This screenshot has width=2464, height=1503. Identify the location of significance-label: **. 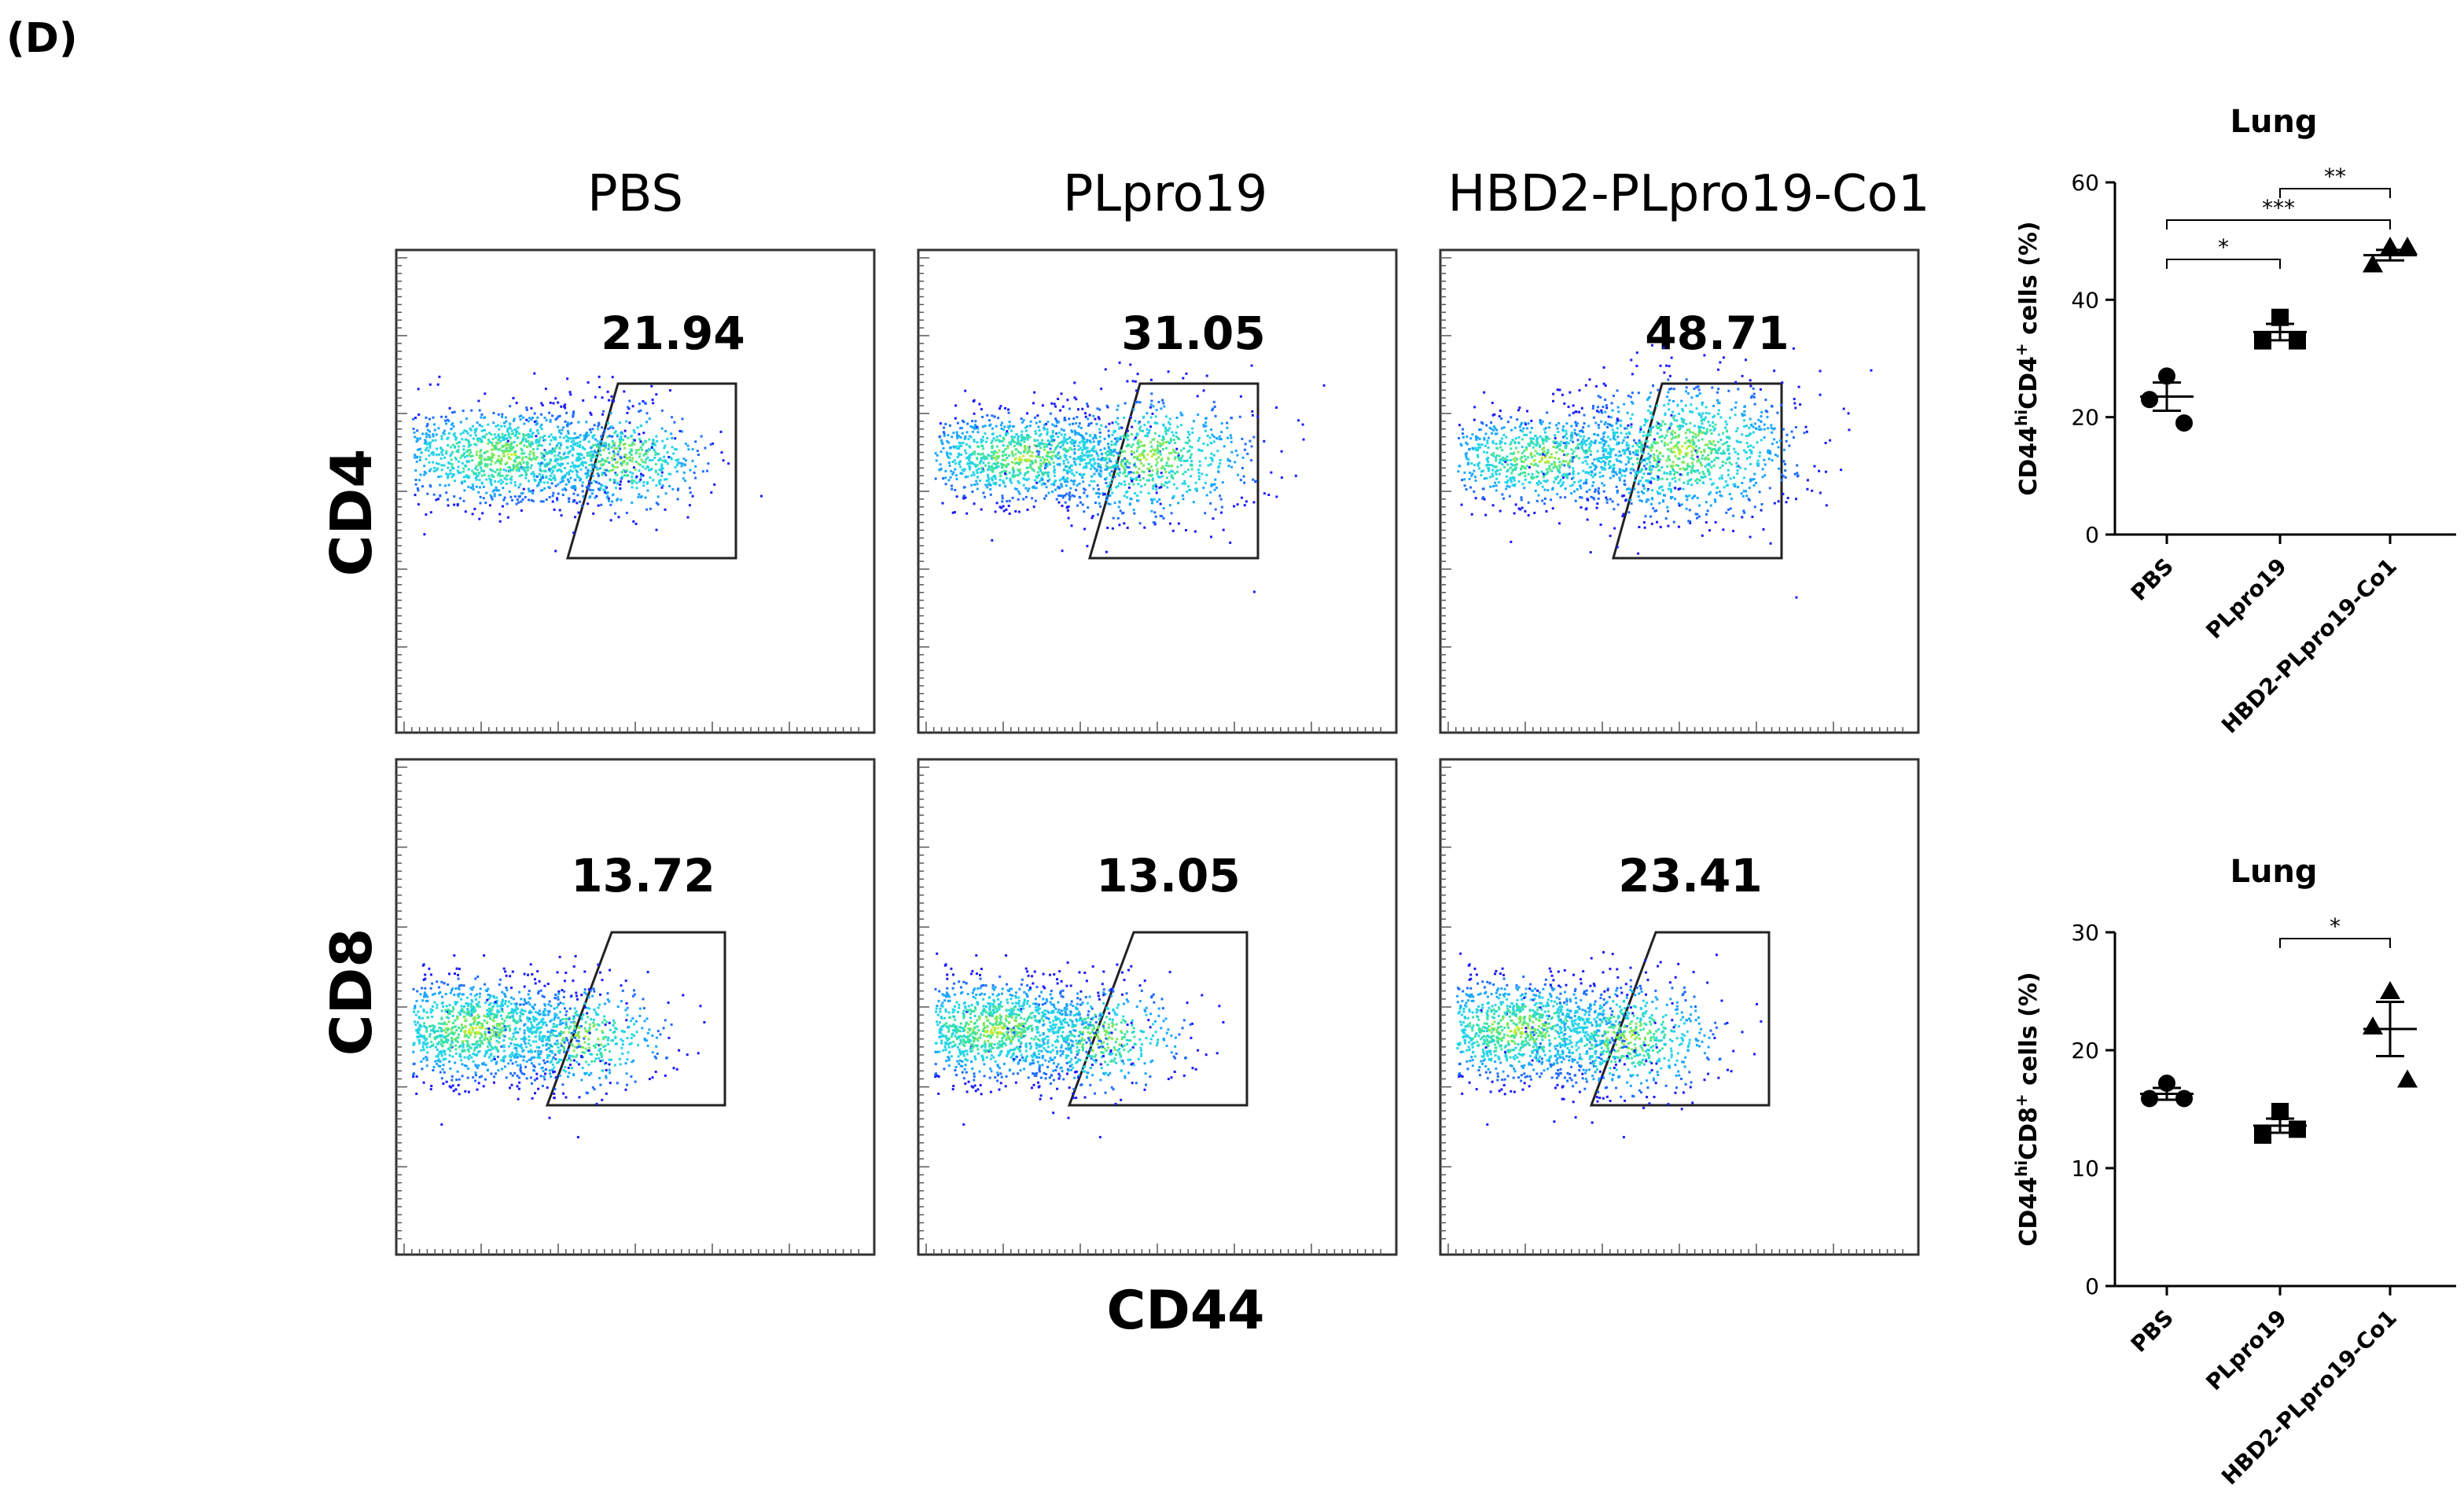
(2335, 176).